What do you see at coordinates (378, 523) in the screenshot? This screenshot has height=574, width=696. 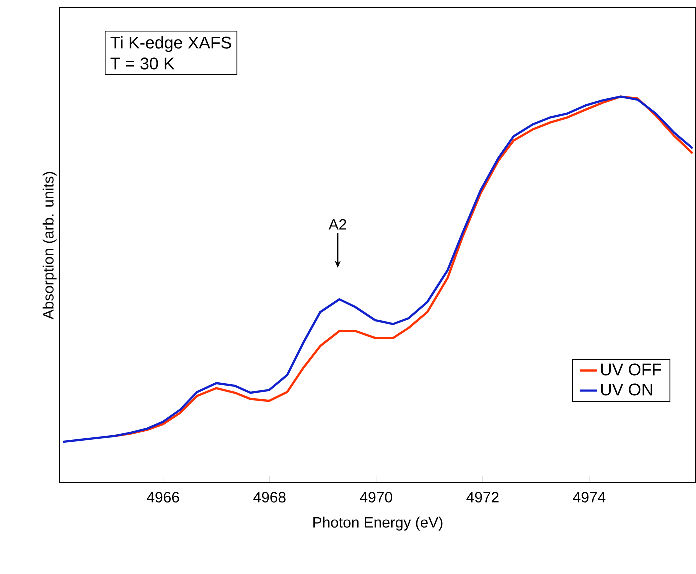 I see `x-axis-title: Photon Energy (eV)` at bounding box center [378, 523].